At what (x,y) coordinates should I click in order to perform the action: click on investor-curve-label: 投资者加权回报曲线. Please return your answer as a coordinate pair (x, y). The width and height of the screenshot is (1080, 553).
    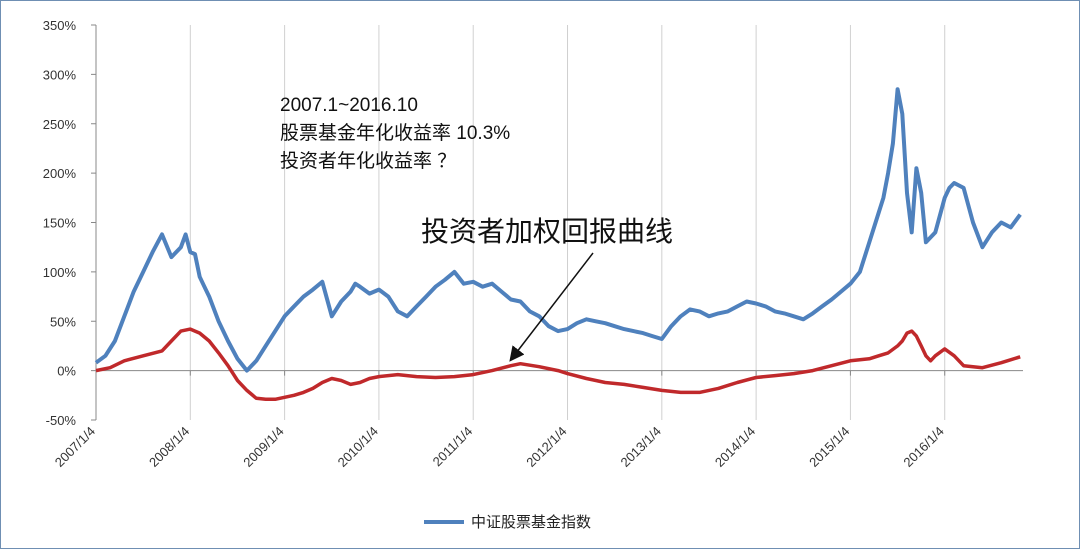
    Looking at the image, I should click on (547, 231).